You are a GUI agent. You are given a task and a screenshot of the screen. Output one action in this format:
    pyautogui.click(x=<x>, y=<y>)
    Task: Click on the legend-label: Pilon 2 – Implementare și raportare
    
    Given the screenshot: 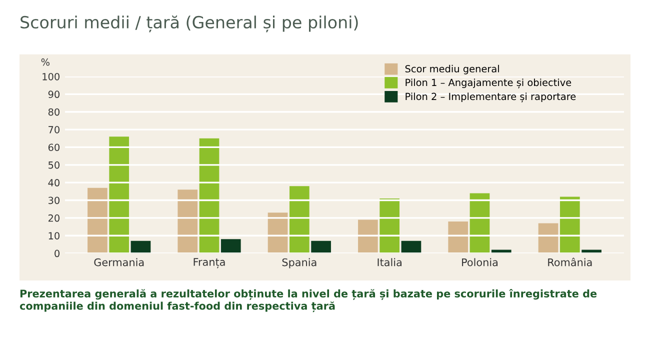 What is the action you would take?
    pyautogui.click(x=491, y=97)
    